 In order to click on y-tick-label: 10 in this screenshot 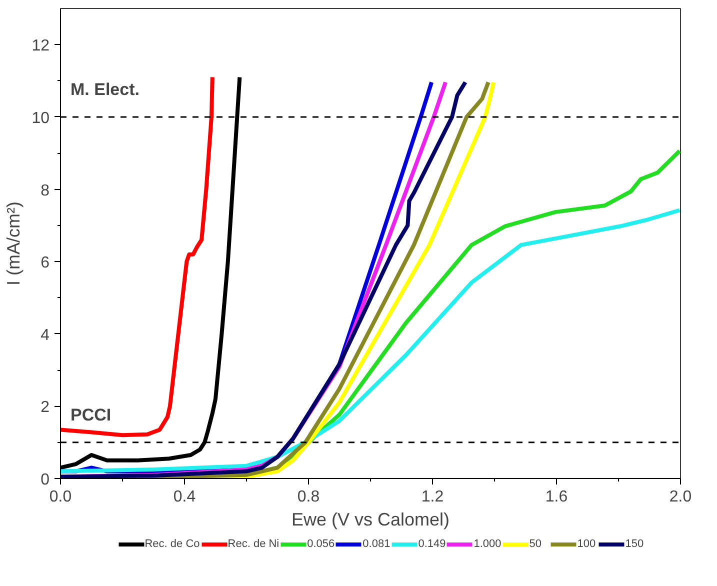, I will do `click(41, 118)`.